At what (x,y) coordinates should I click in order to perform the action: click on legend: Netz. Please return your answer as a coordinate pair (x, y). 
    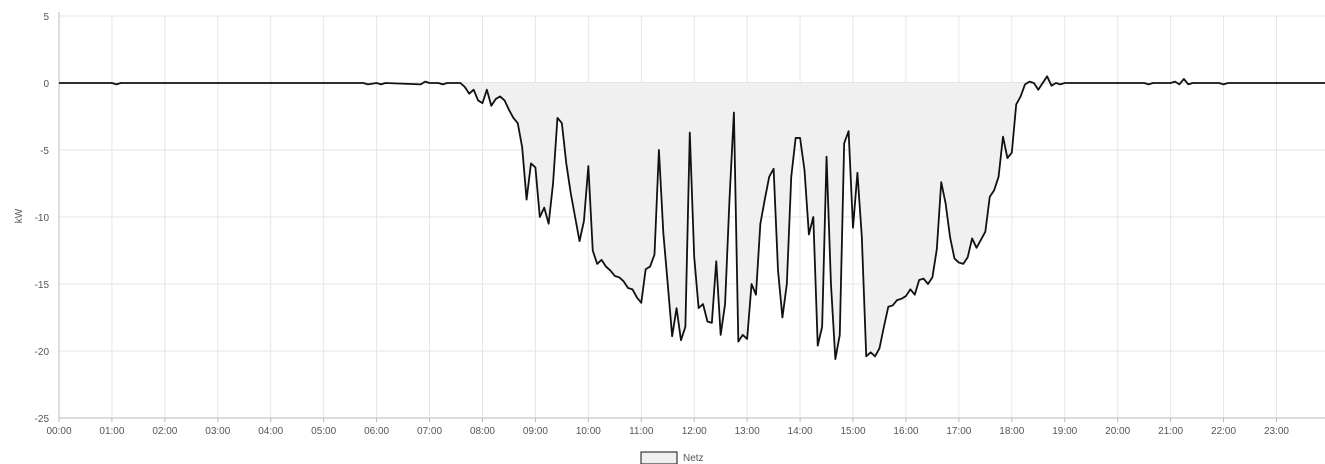
    Looking at the image, I should click on (672, 457).